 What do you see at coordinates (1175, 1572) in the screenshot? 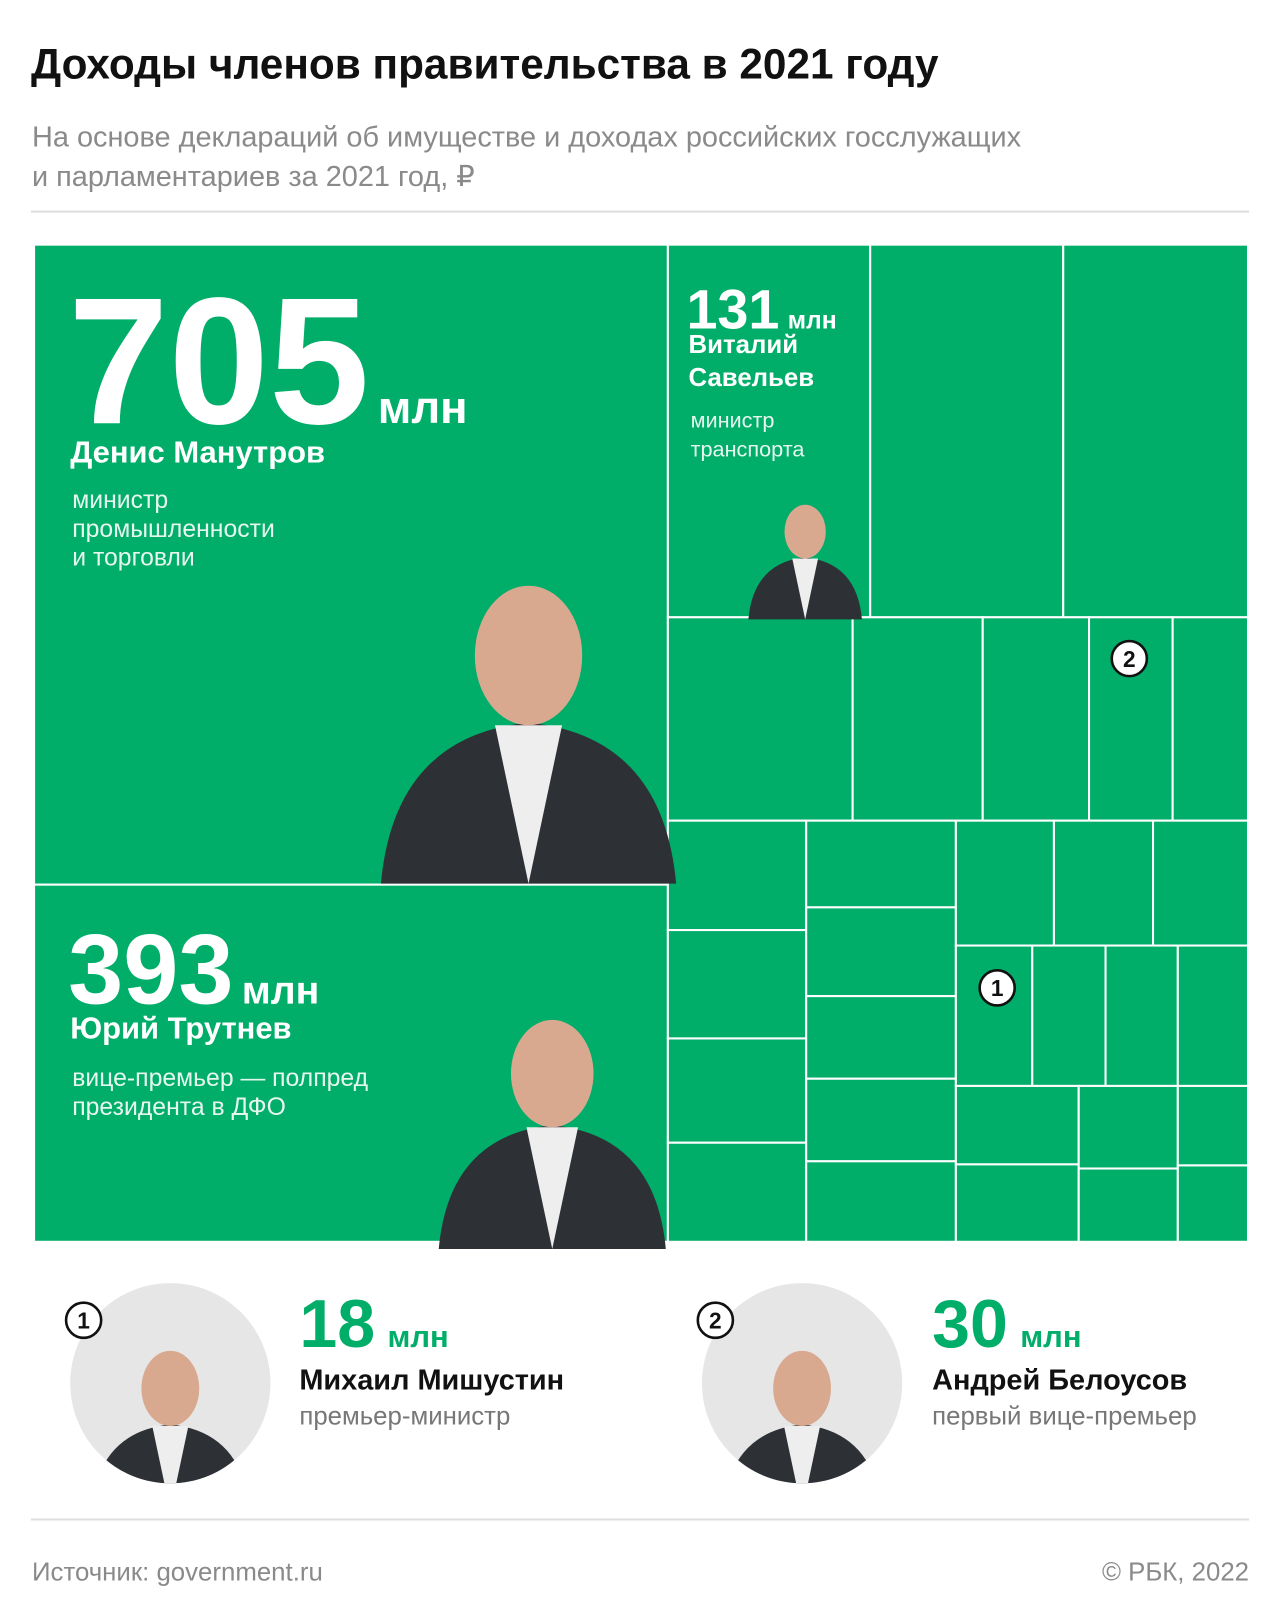
I see `copyright: © РБК, 2022` at bounding box center [1175, 1572].